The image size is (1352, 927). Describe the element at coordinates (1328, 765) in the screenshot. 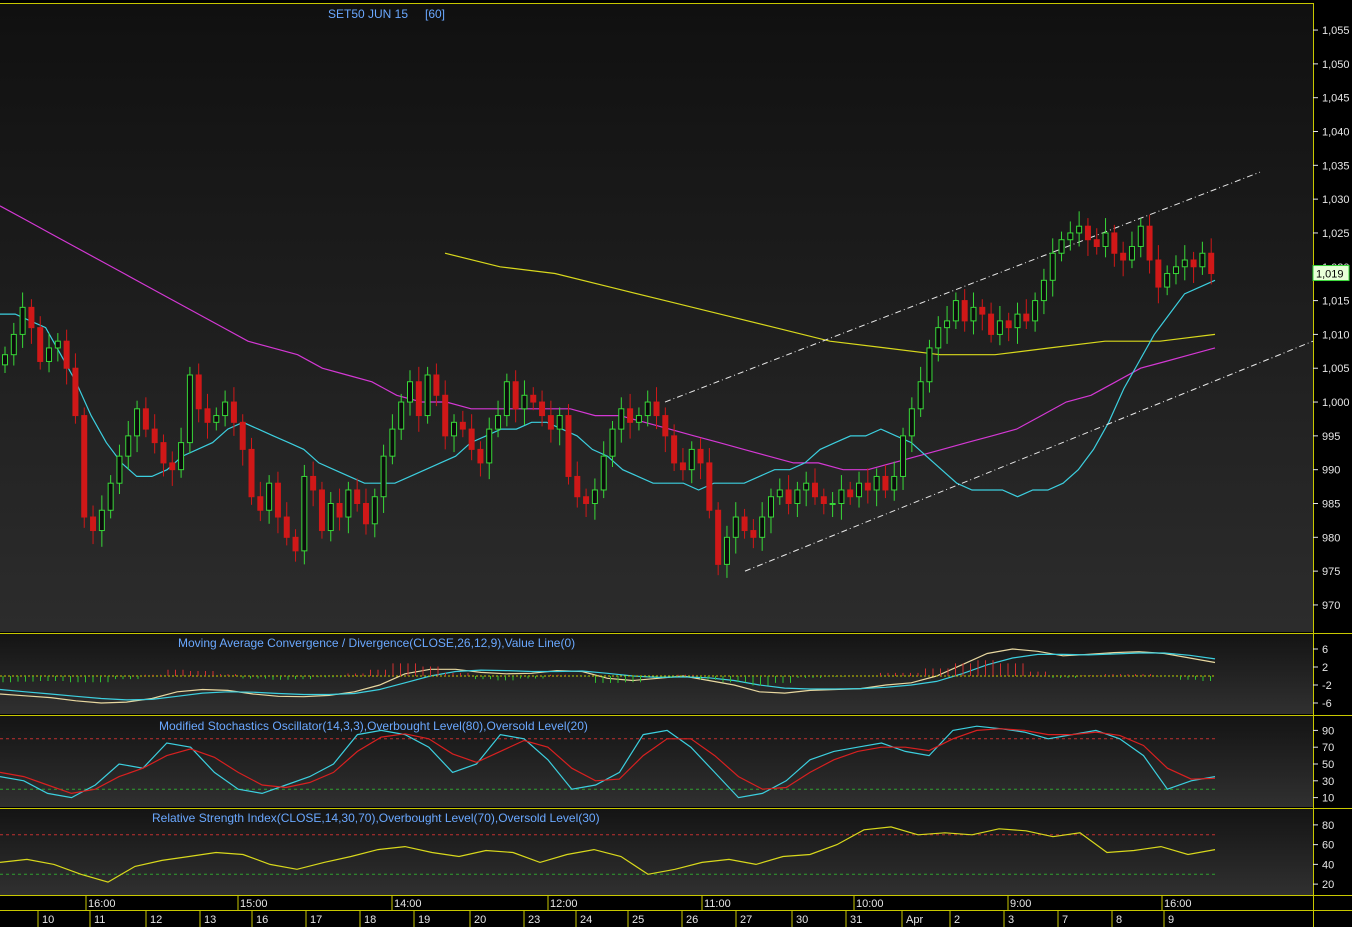

I see `indicator-tick-label: 50` at that location.